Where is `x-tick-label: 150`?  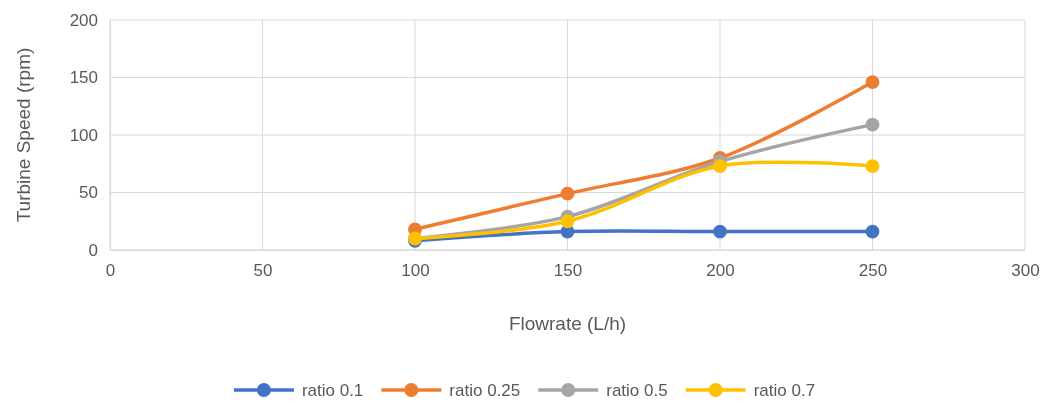
x-tick-label: 150 is located at coordinates (568, 271).